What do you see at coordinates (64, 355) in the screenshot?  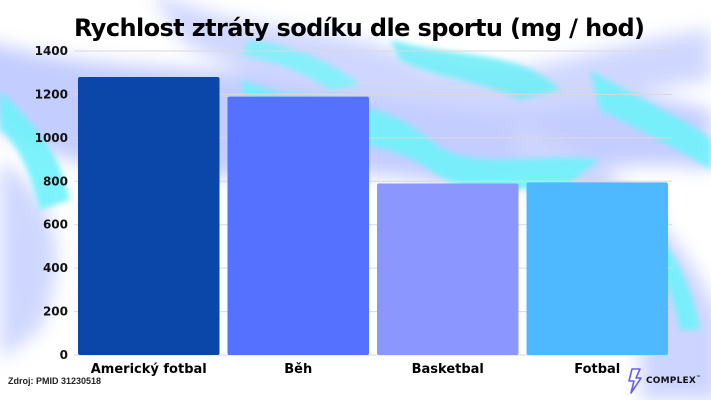 I see `y-tick-label: 0` at bounding box center [64, 355].